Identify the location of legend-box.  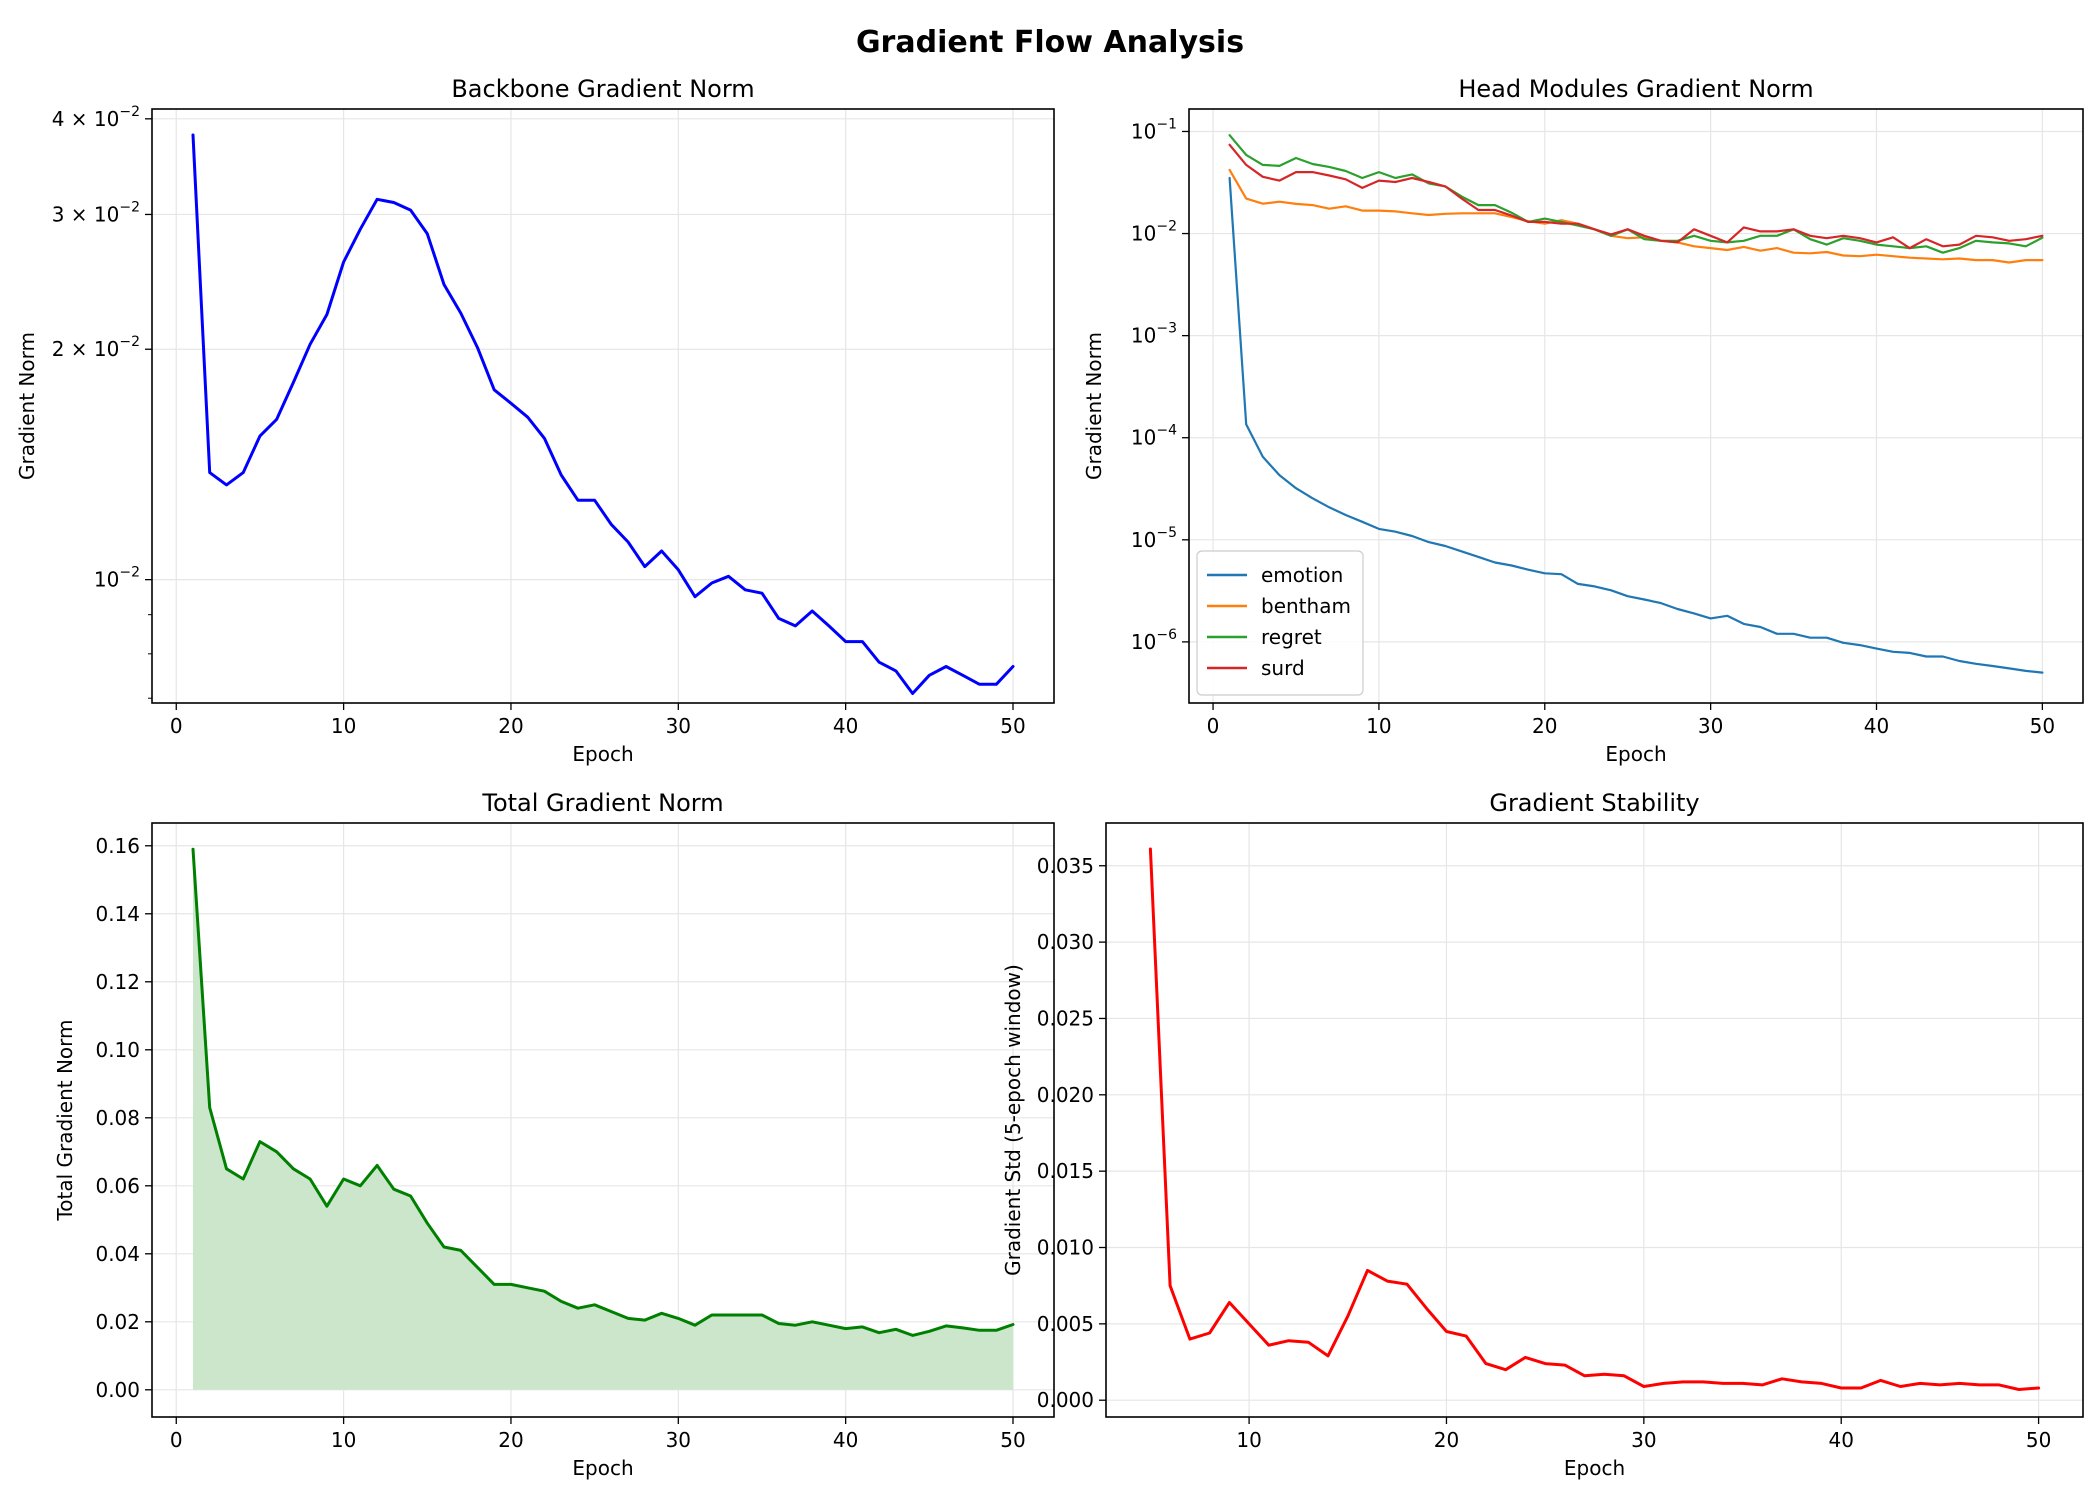
(1280, 623).